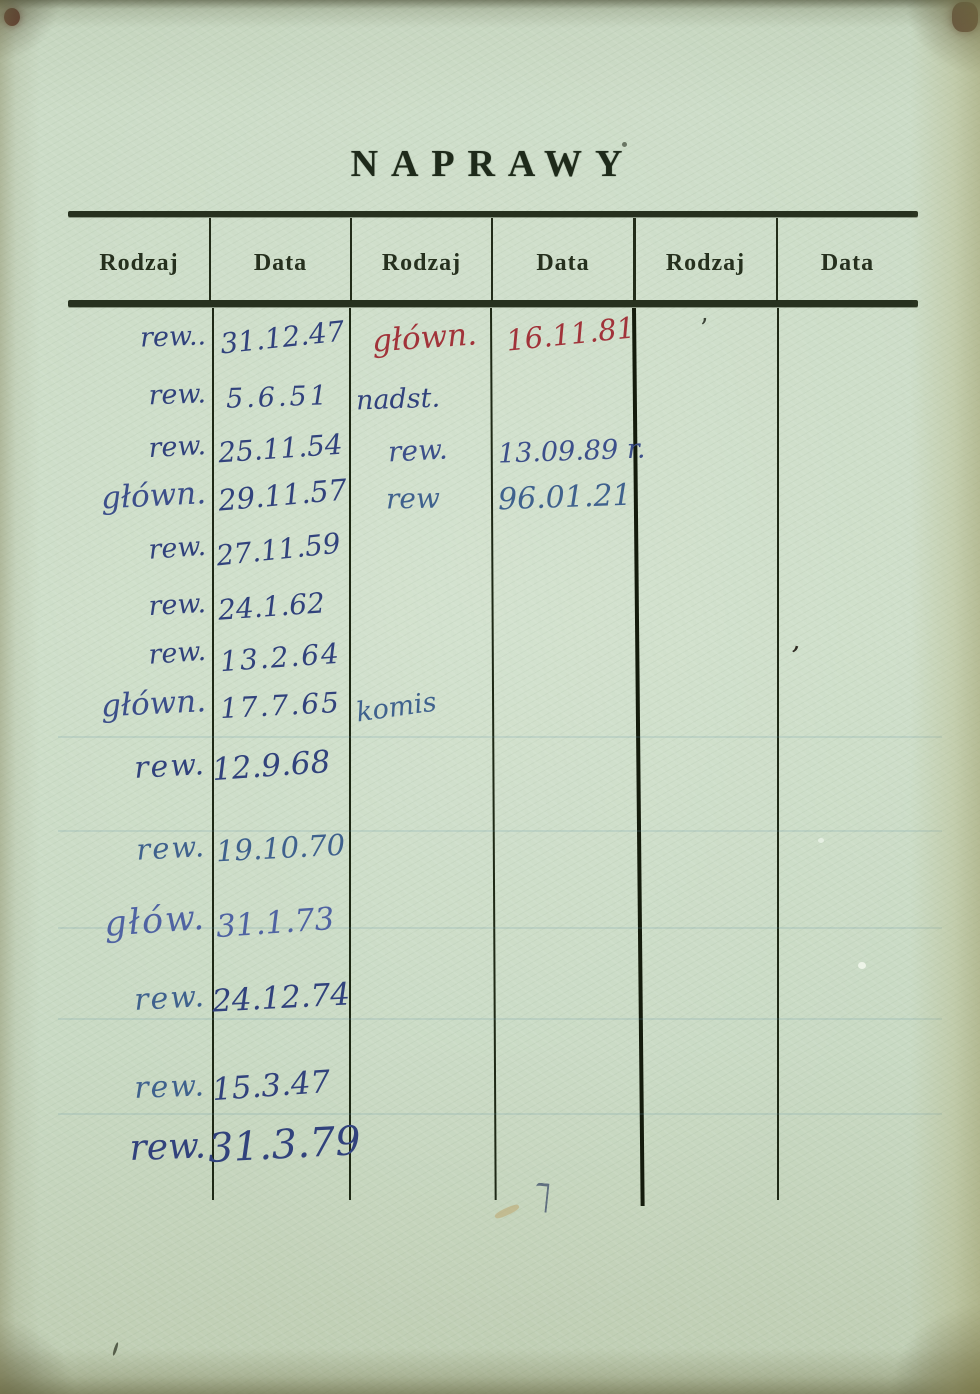 The width and height of the screenshot is (980, 1394). What do you see at coordinates (271, 1086) in the screenshot?
I see `repair-date: 15.3.47` at bounding box center [271, 1086].